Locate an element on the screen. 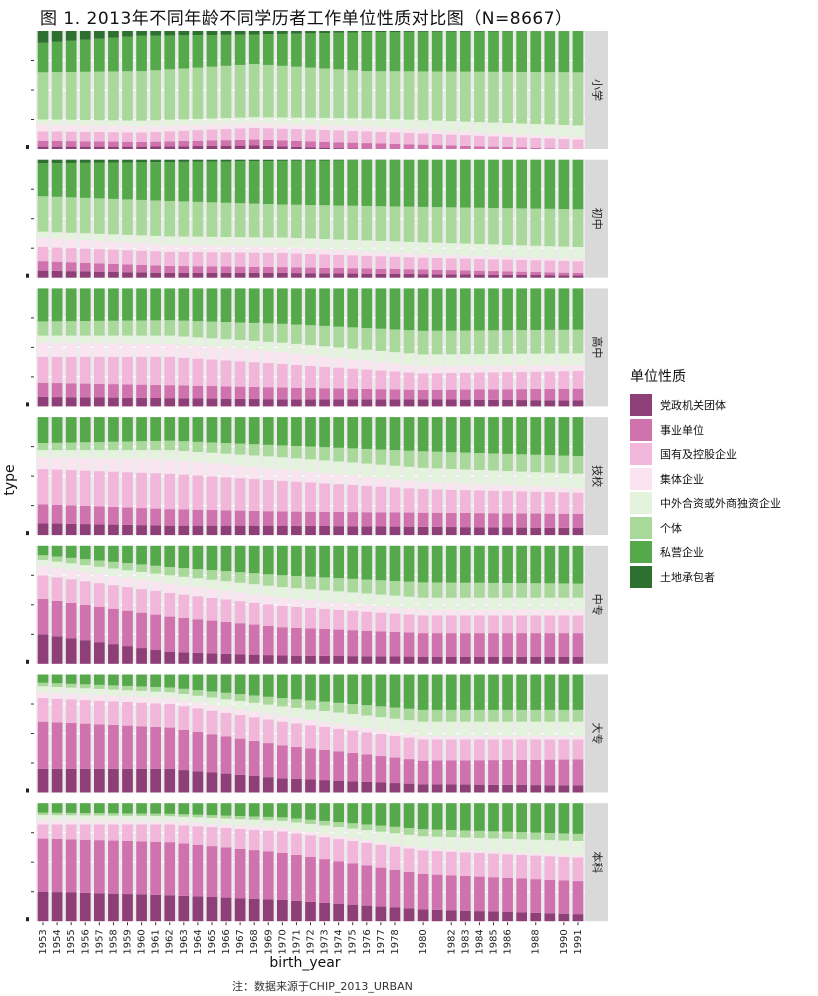  legend-label: 个体 is located at coordinates (671, 528).